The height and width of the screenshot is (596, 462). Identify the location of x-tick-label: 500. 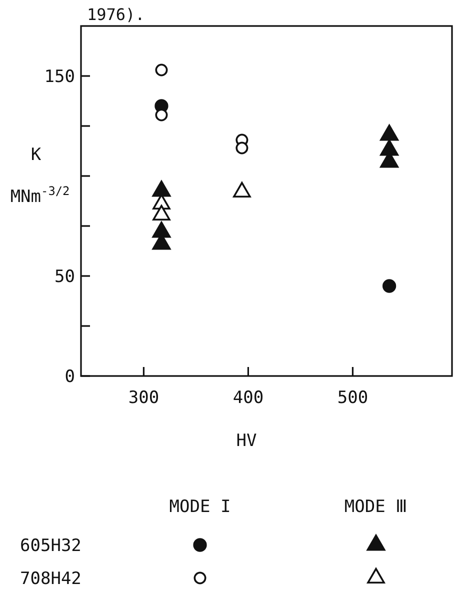
(352, 398).